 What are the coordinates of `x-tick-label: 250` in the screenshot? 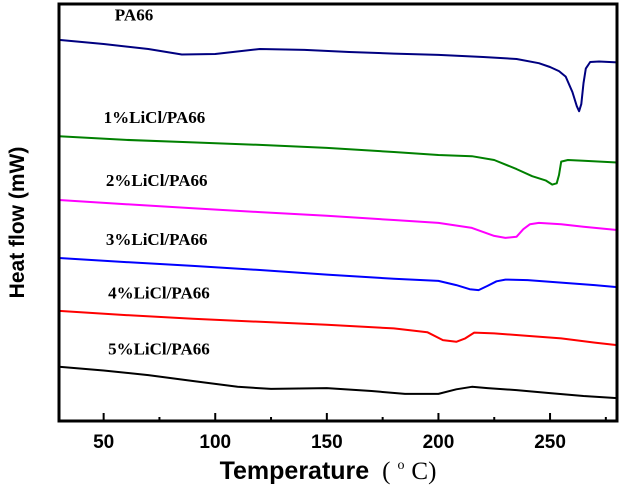 It's located at (550, 442).